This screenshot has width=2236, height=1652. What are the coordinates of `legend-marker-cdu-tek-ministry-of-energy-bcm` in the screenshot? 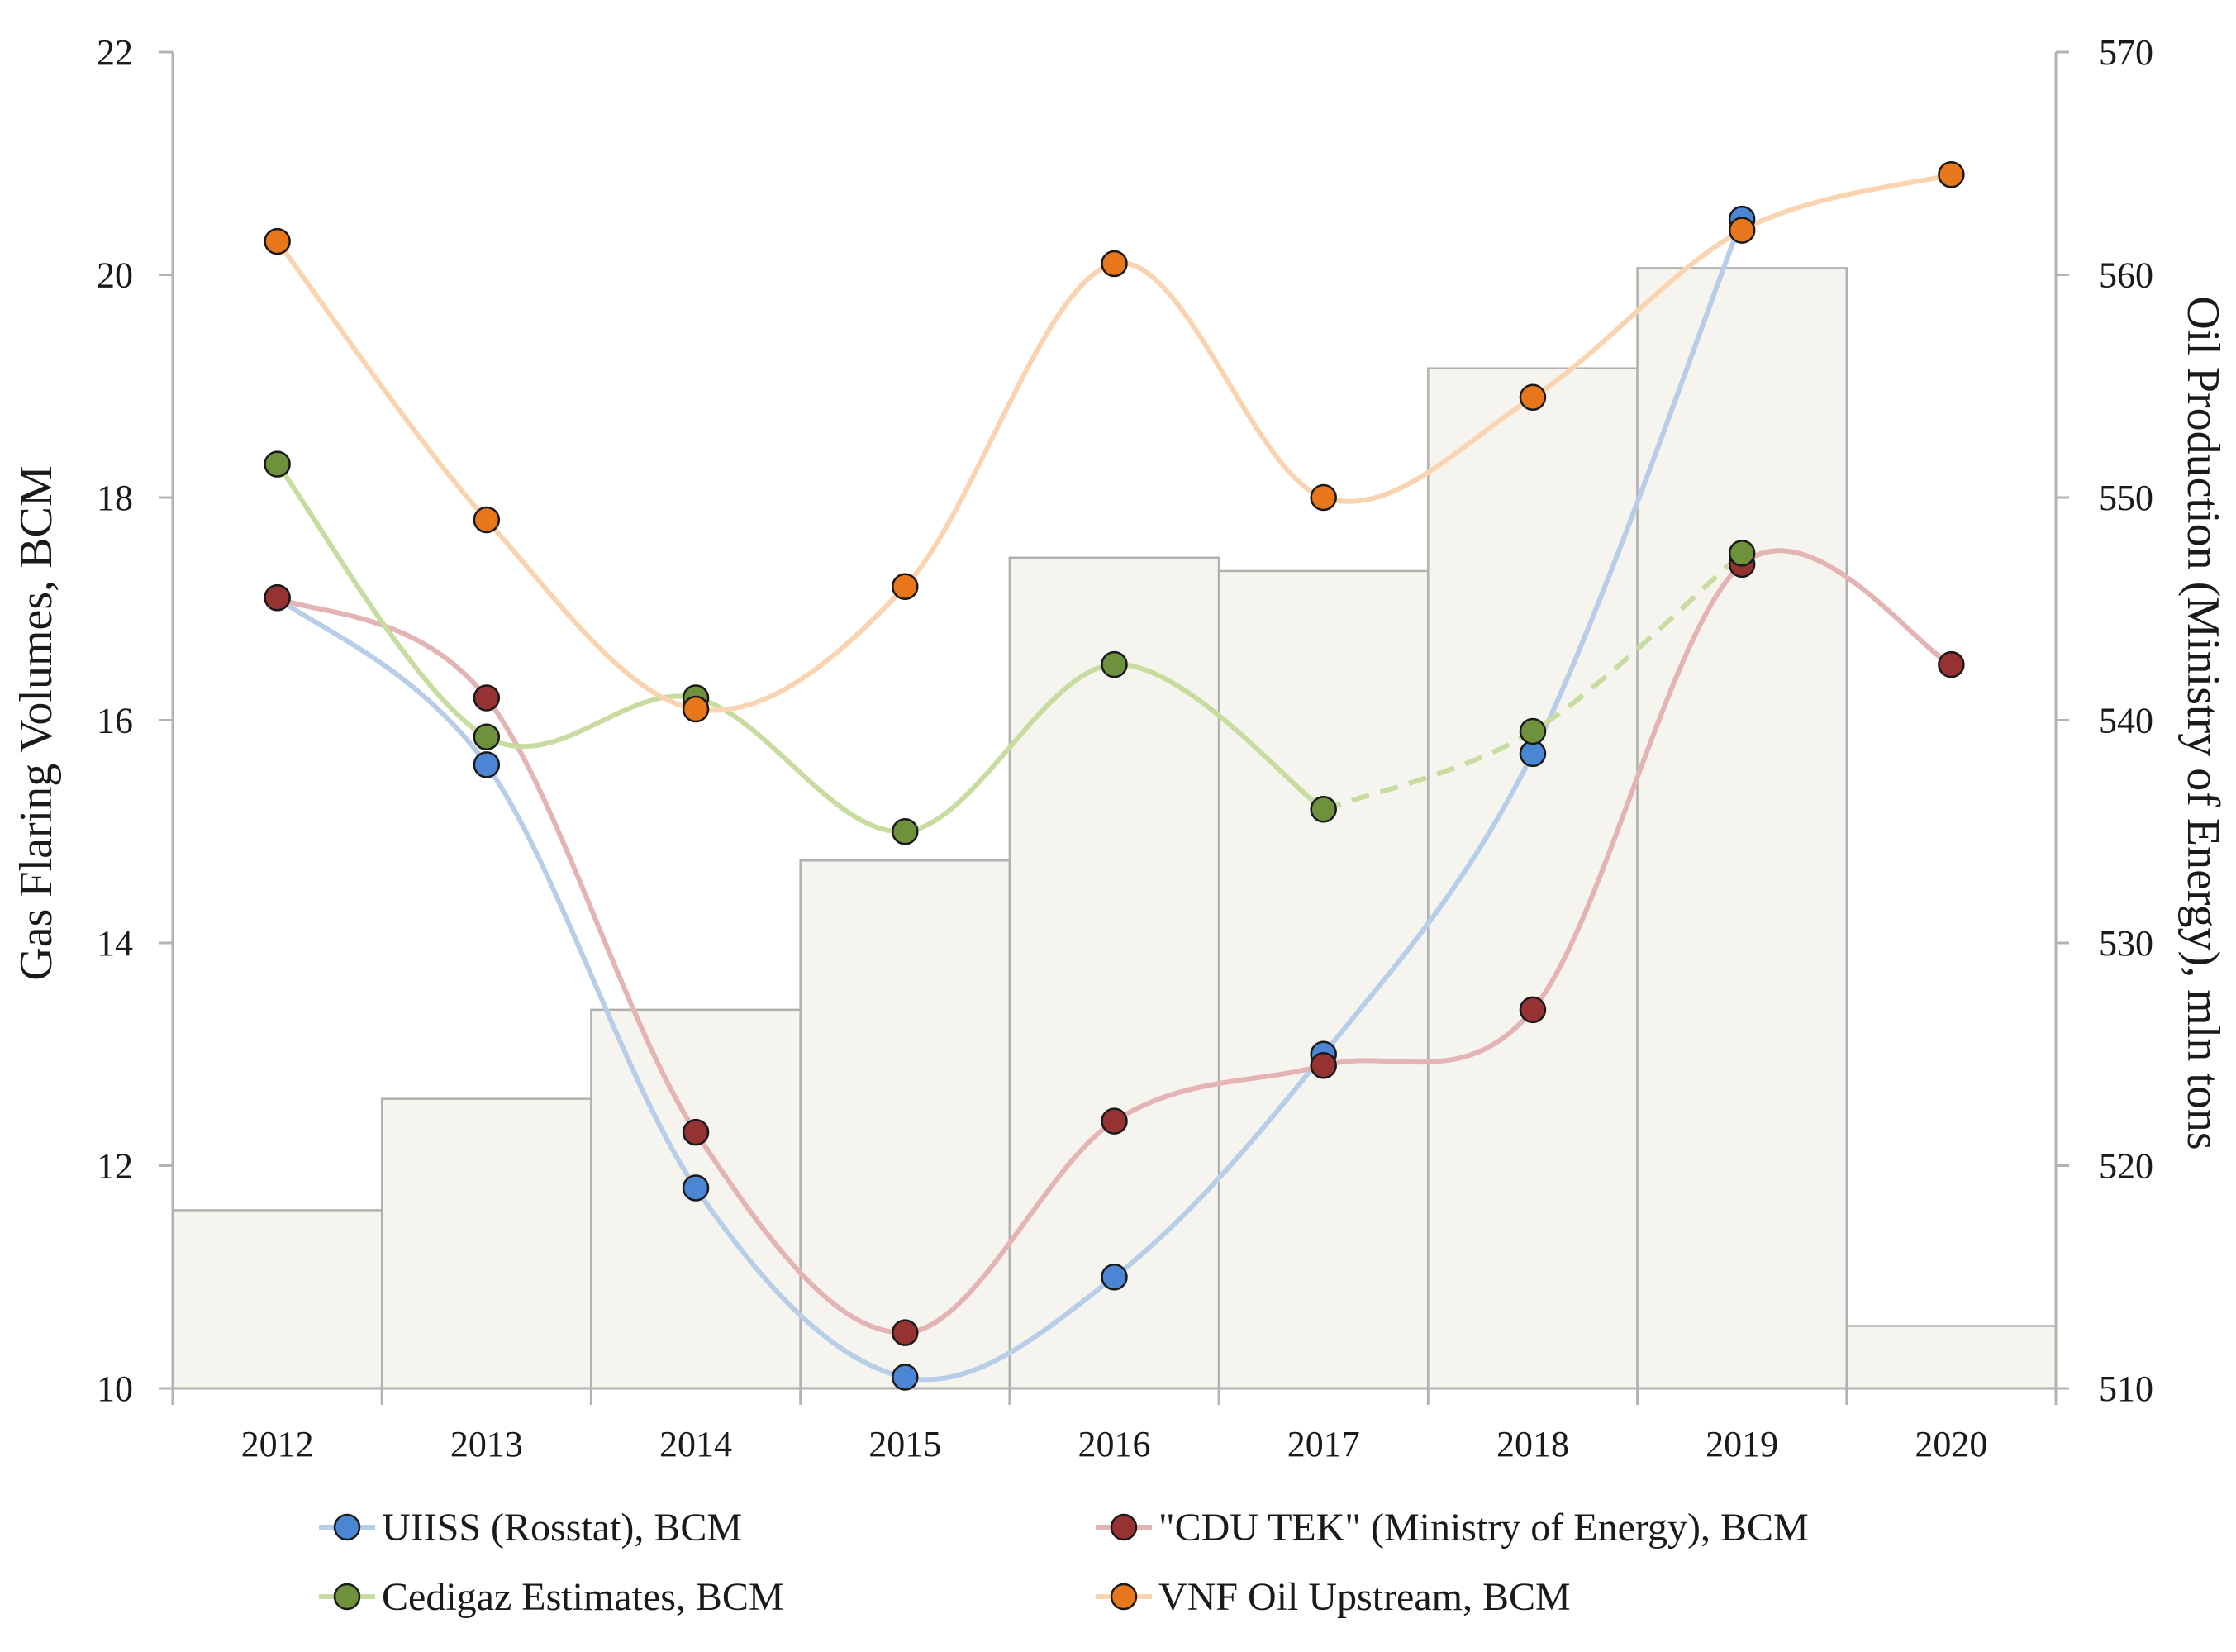 It's located at (1124, 1527).